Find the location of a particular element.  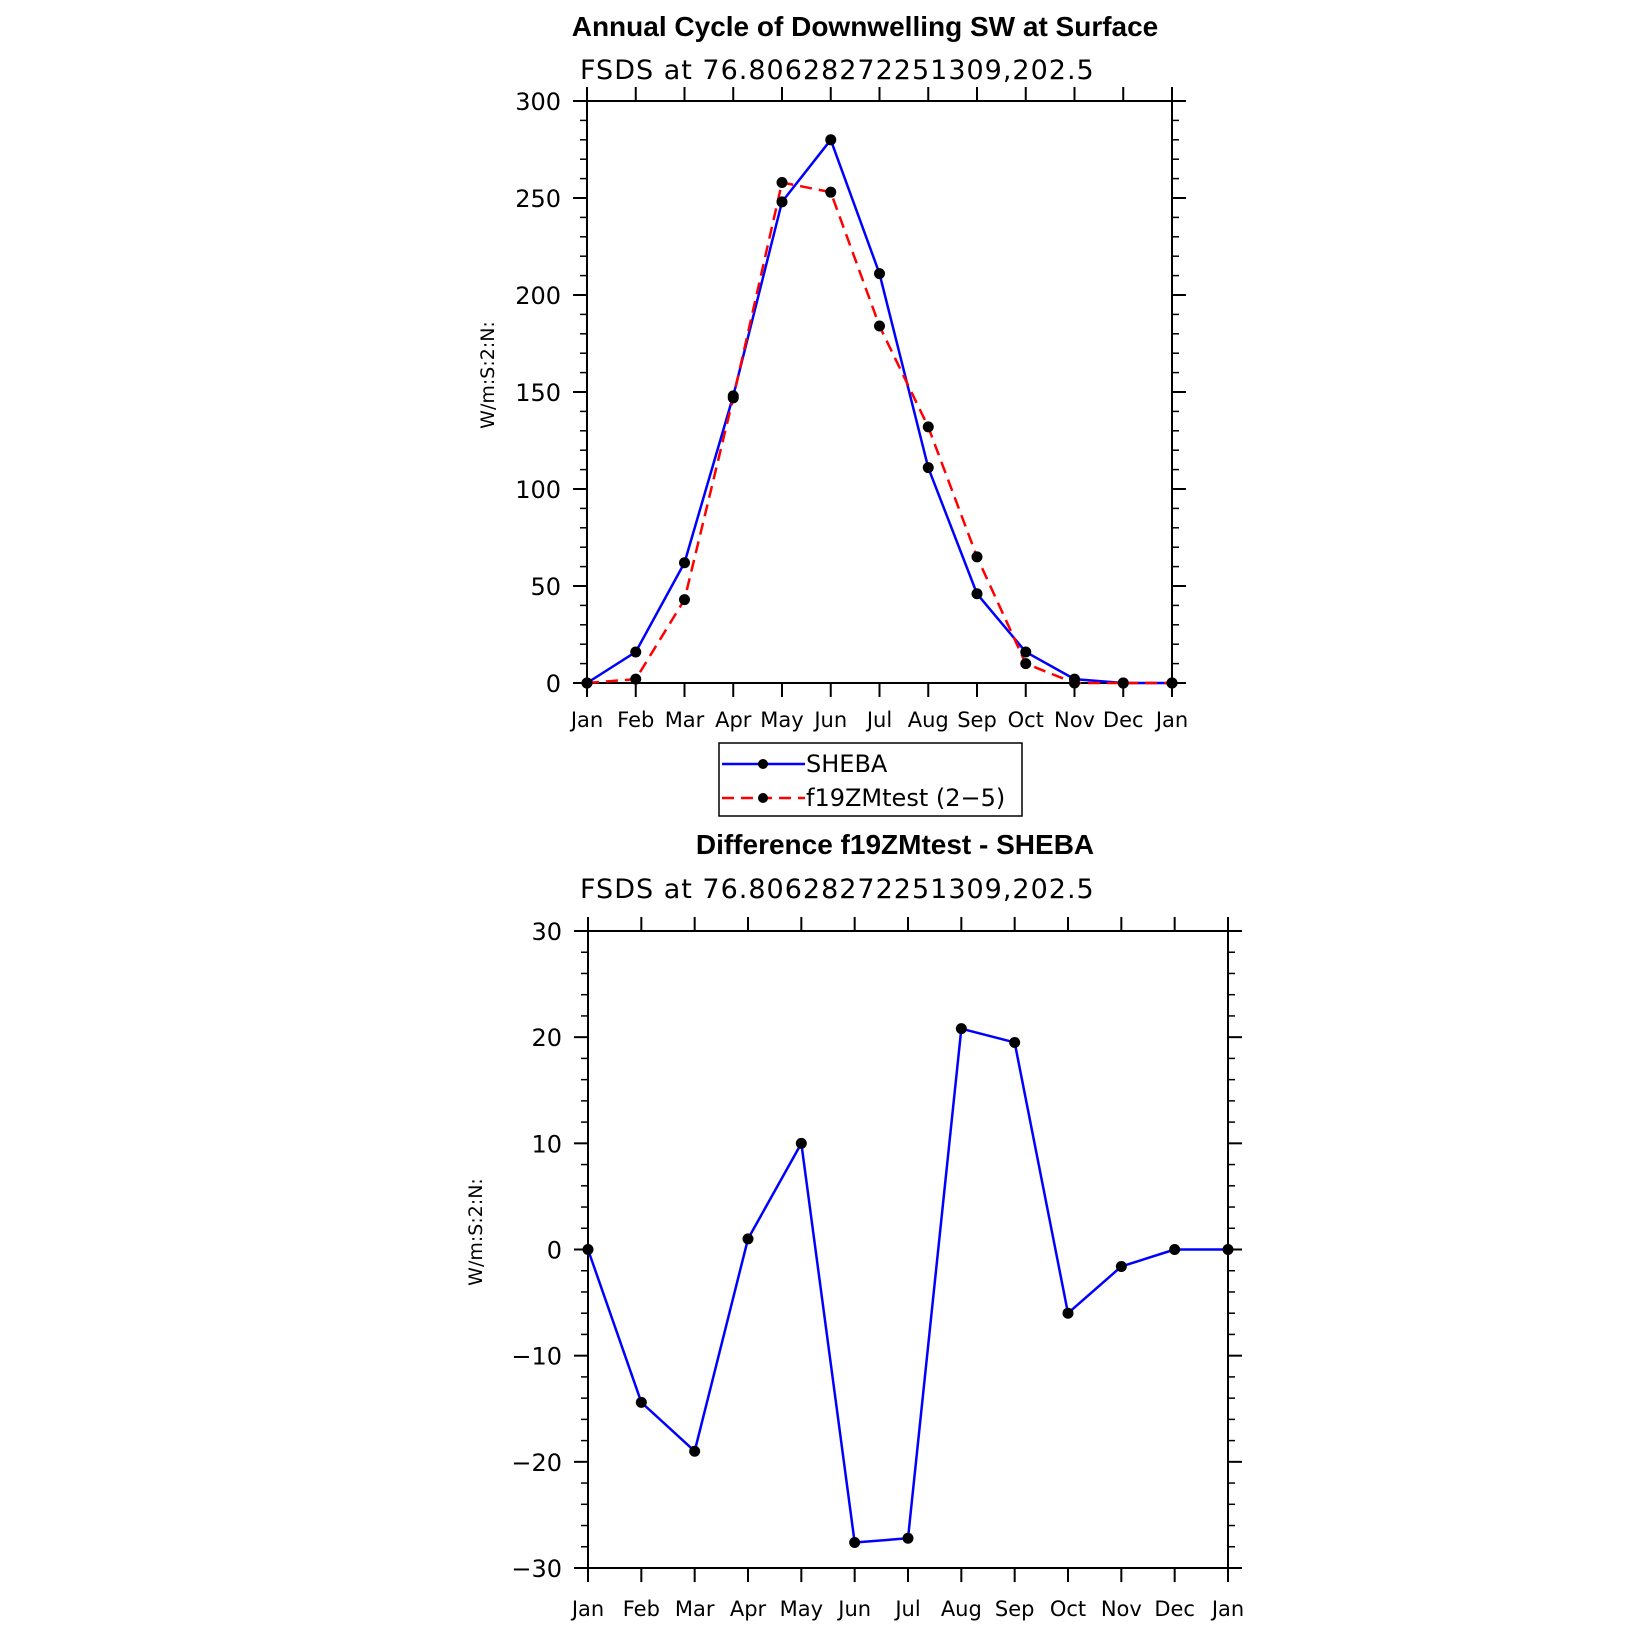

y-tick-label: 20 is located at coordinates (546, 1038).